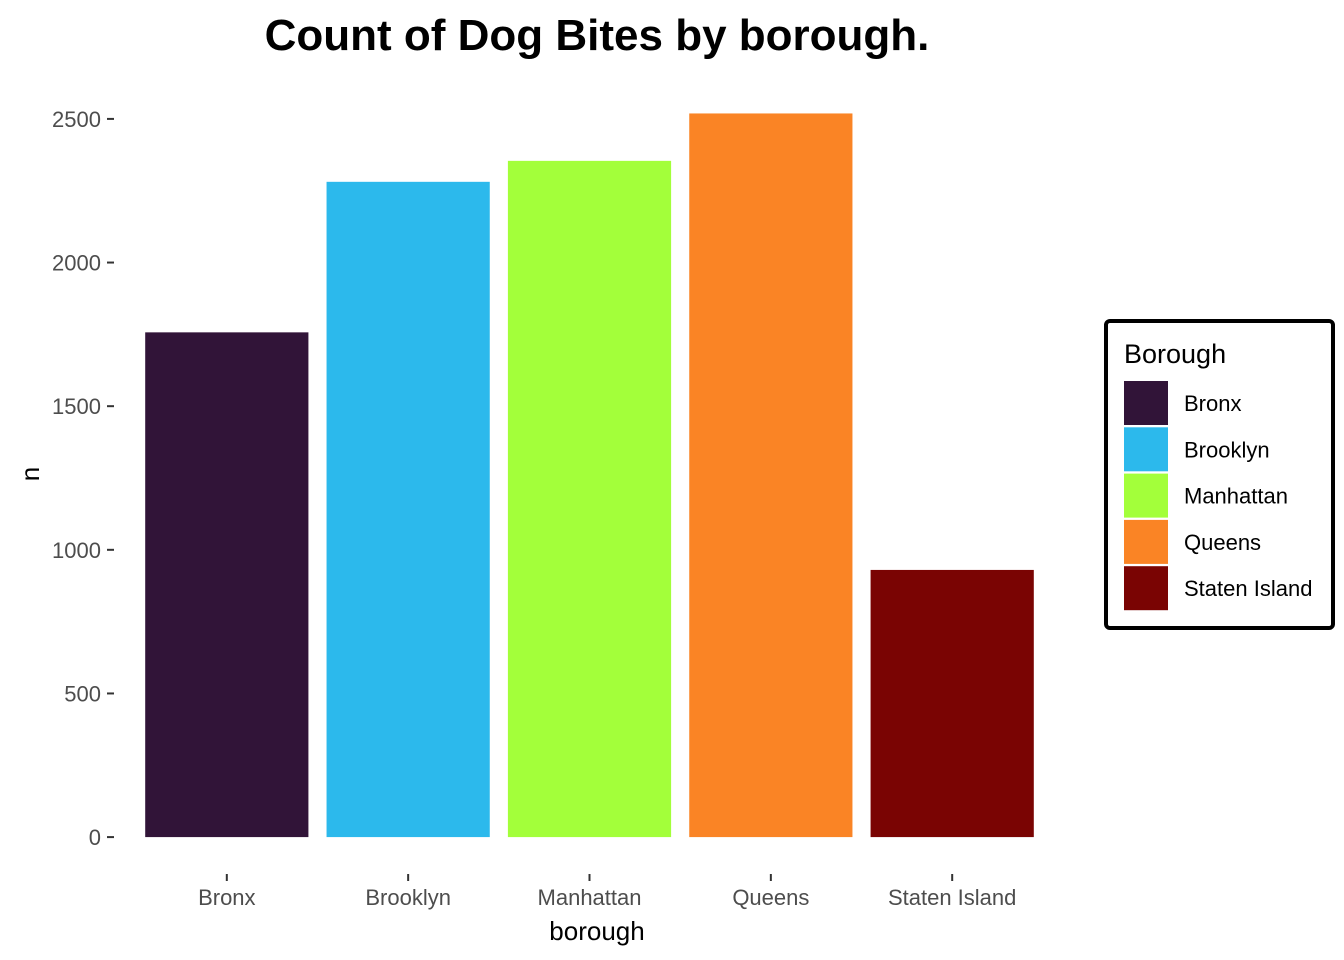 This screenshot has width=1344, height=960. Describe the element at coordinates (589, 499) in the screenshot. I see `bar-manhattan` at that location.